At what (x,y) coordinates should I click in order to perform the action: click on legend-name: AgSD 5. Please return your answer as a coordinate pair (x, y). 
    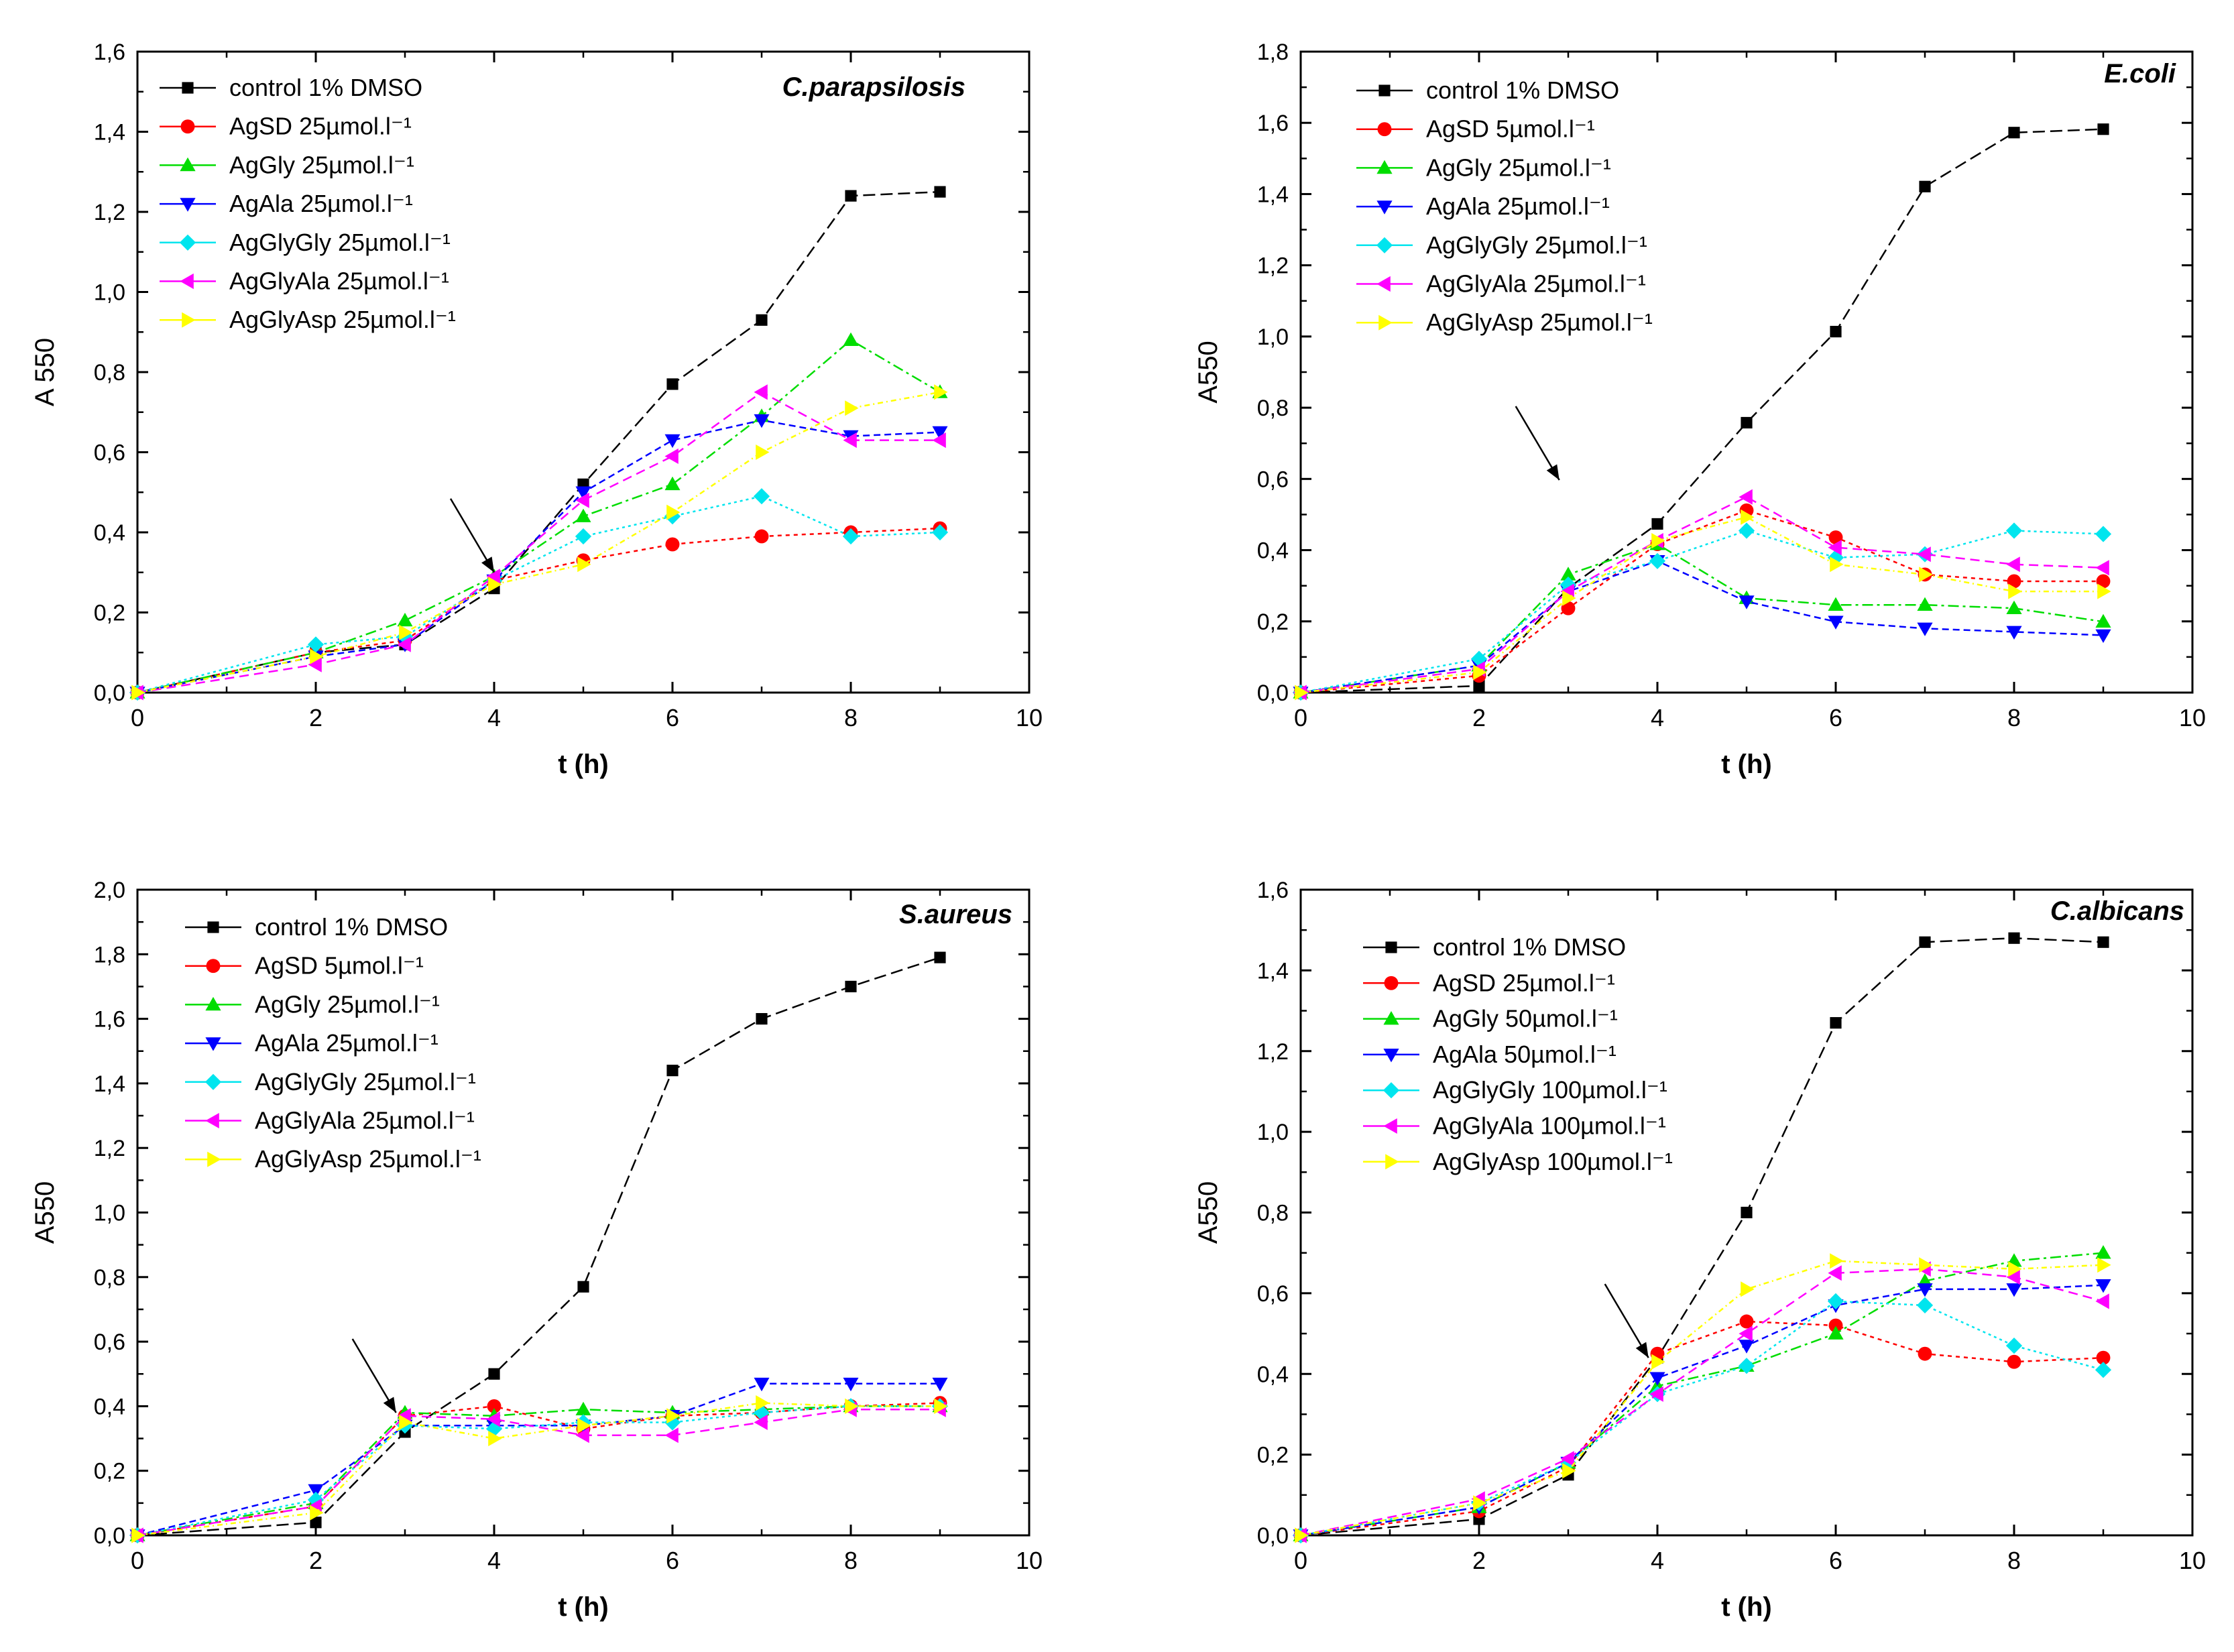
    Looking at the image, I should click on (297, 966).